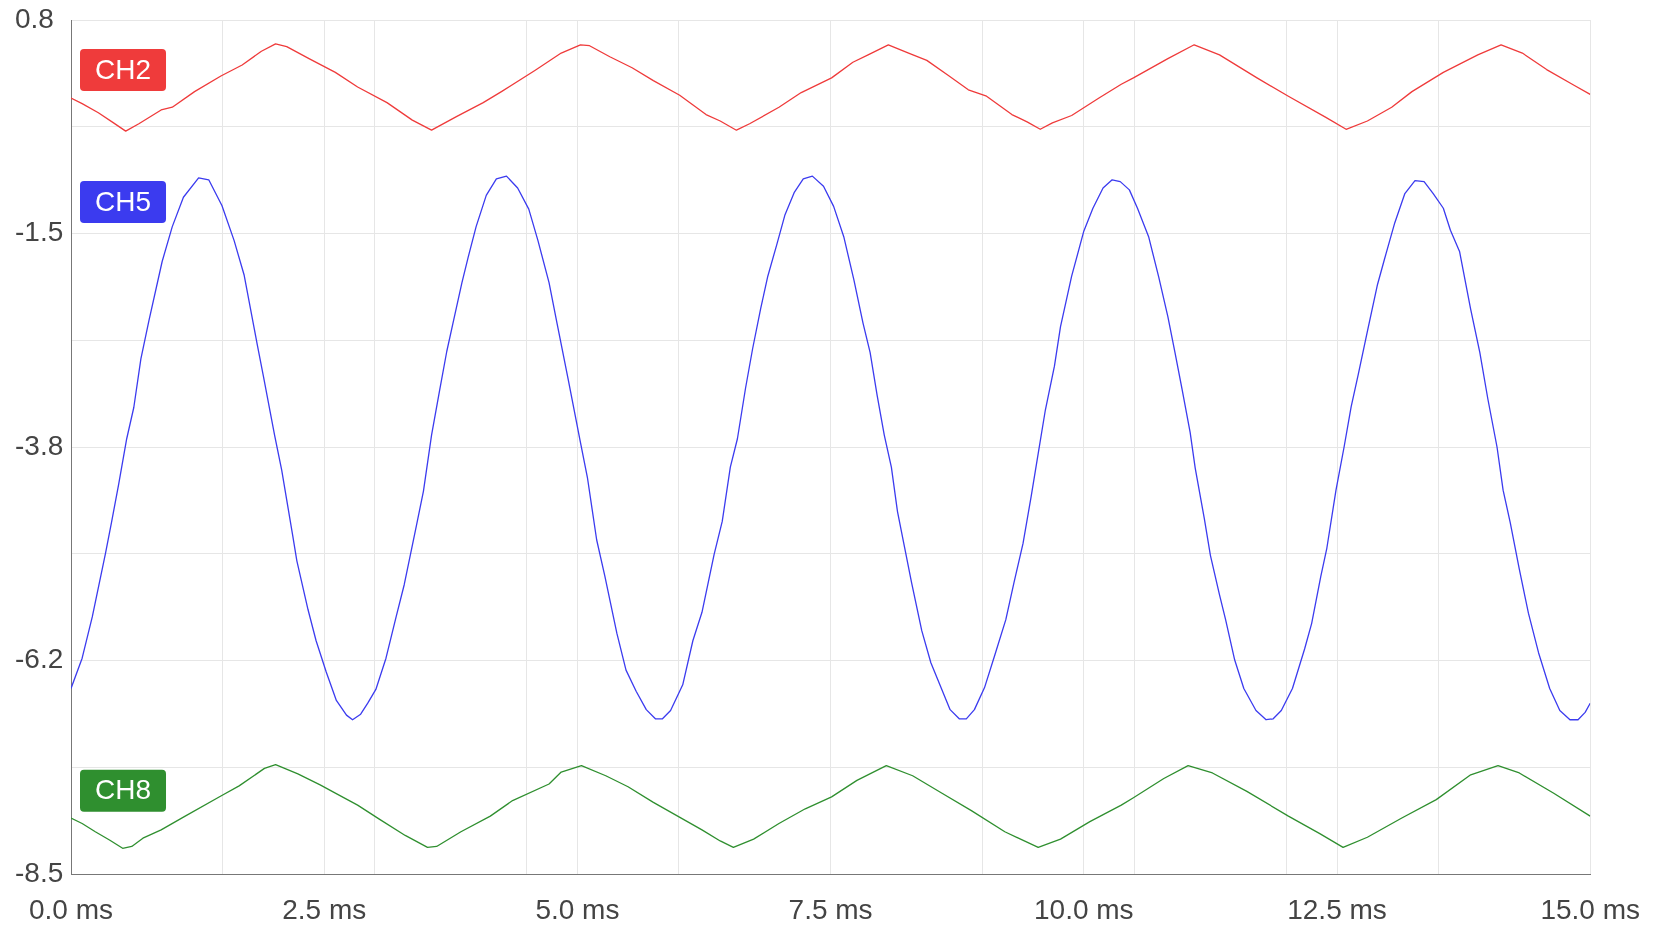 The width and height of the screenshot is (1660, 933). What do you see at coordinates (39, 872) in the screenshot?
I see `y-tick-label: -8.5` at bounding box center [39, 872].